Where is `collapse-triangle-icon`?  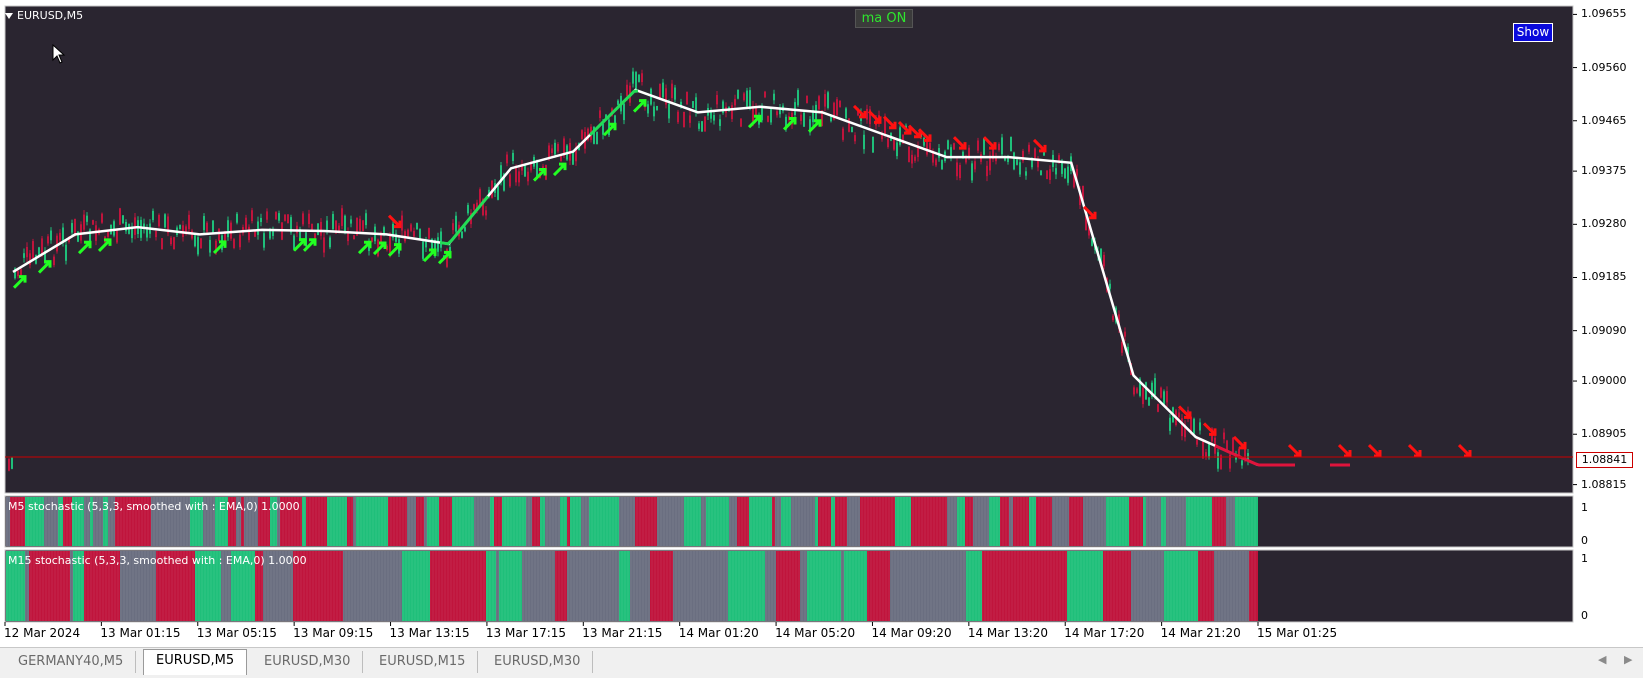 collapse-triangle-icon is located at coordinates (9, 15).